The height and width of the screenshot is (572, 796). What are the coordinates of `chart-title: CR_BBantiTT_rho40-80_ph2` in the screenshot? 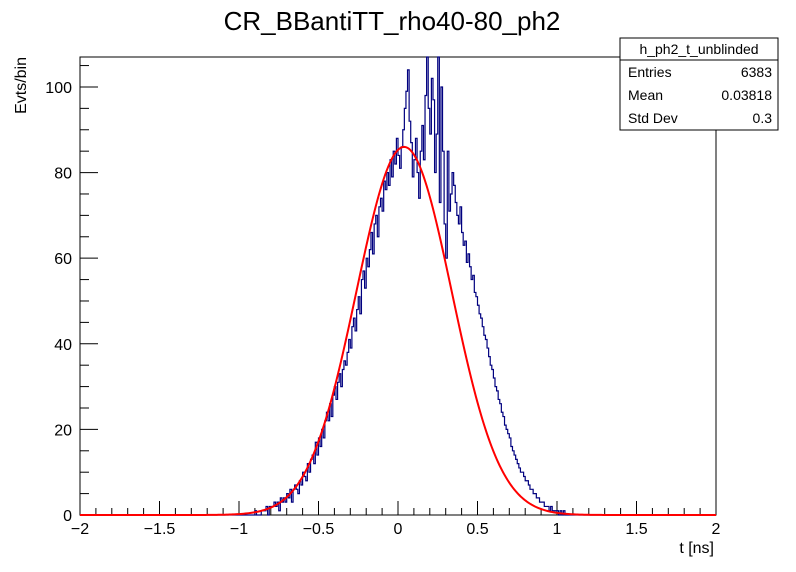 It's located at (392, 21).